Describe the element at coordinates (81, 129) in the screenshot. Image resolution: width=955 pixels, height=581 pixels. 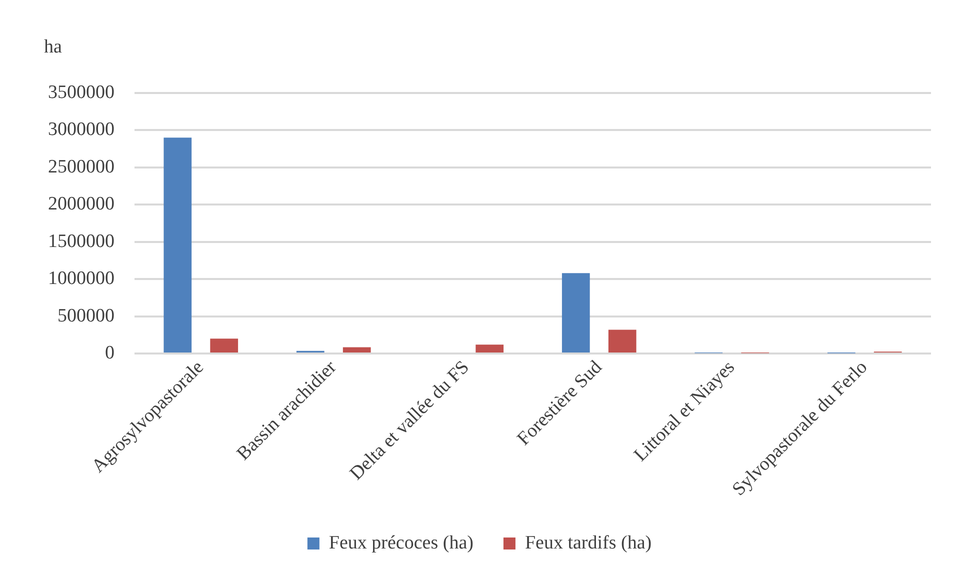
I see `y-tick-label: 3000000` at that location.